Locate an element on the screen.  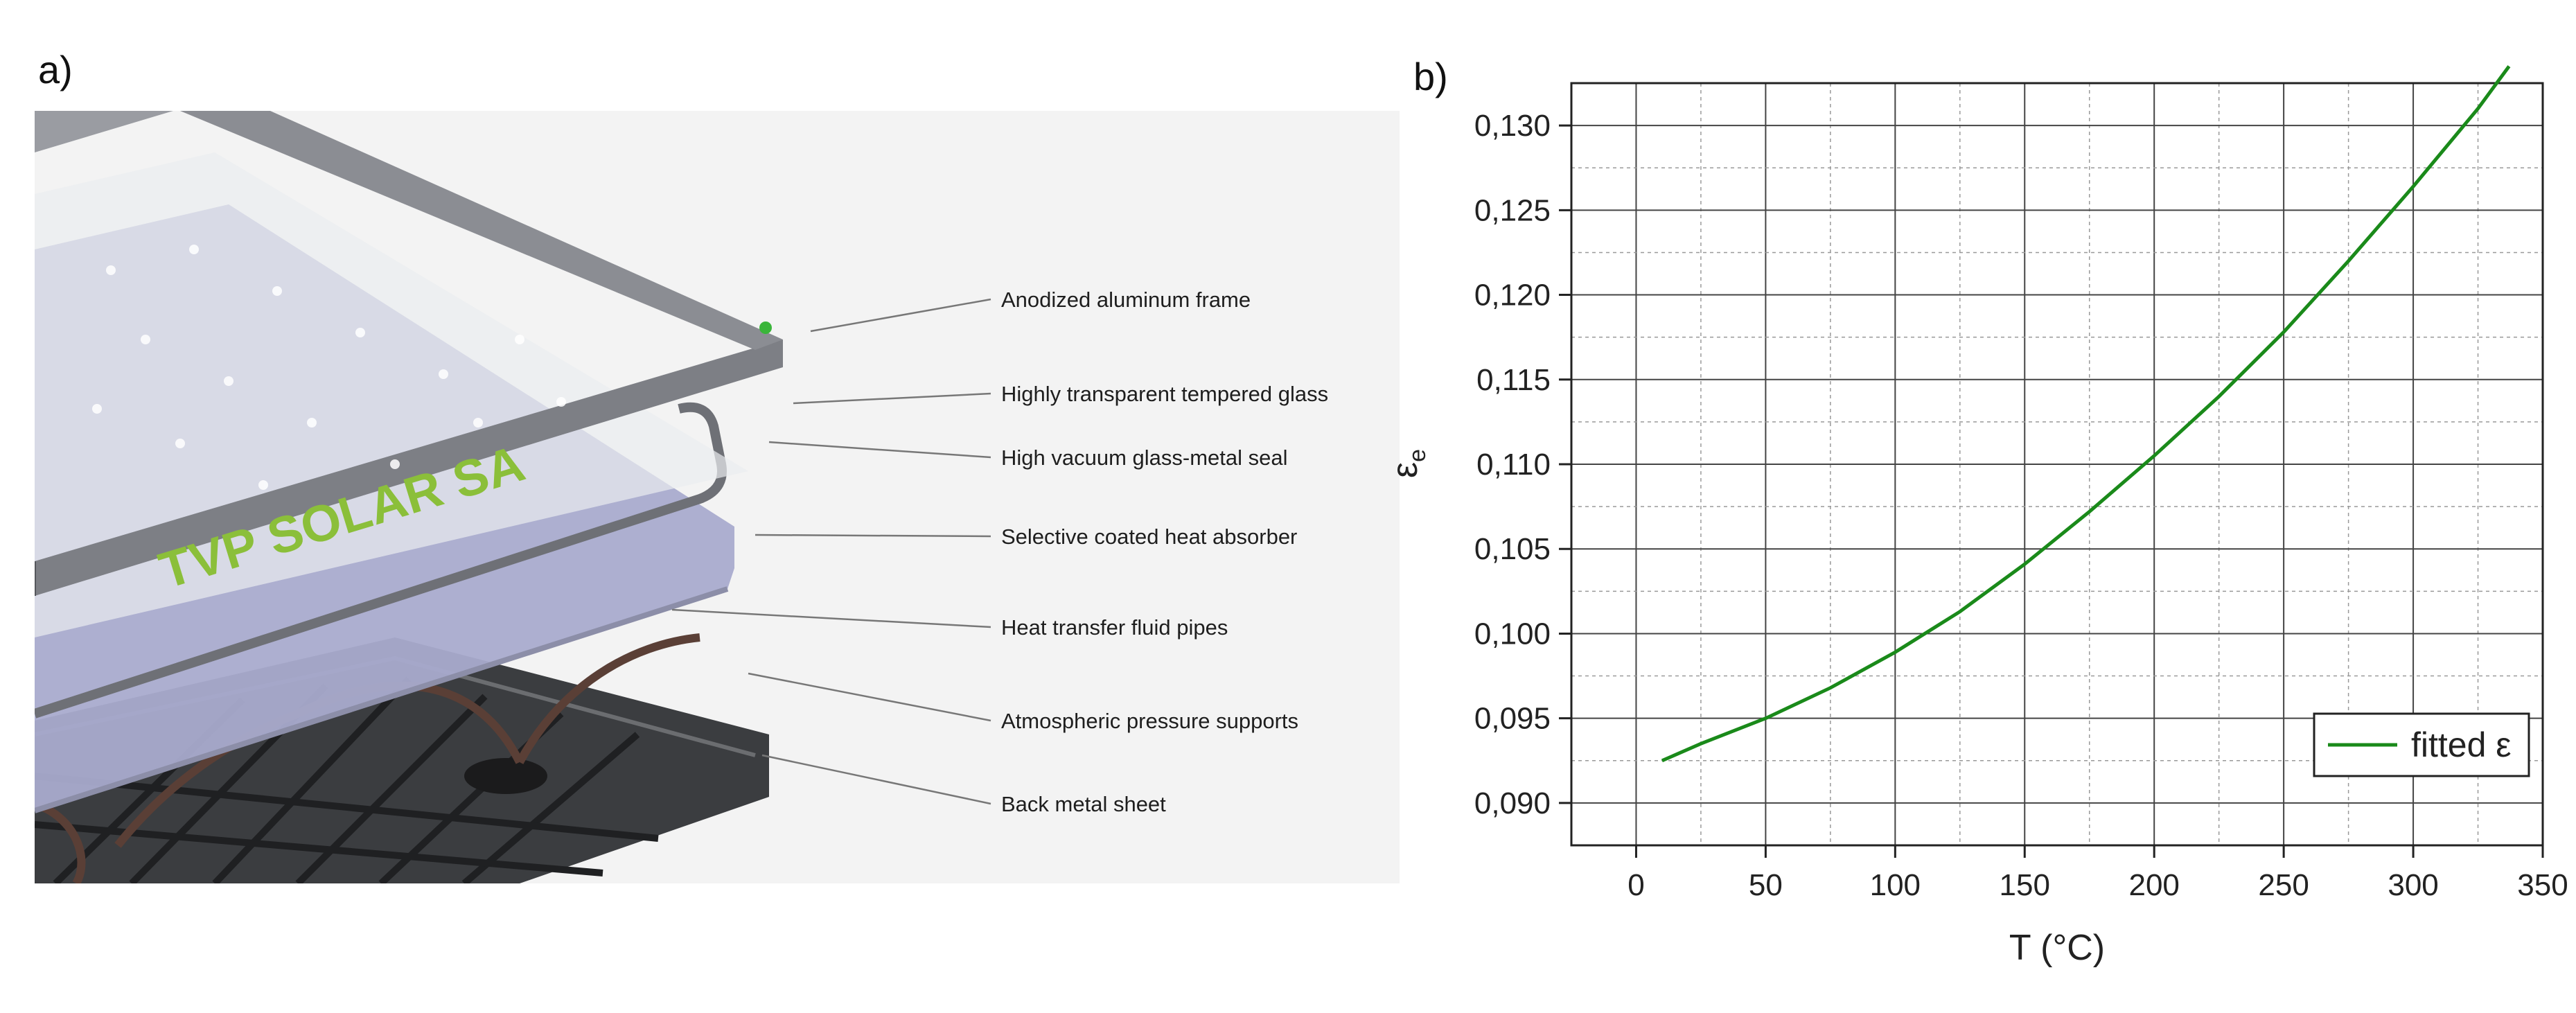
legend-box is located at coordinates (2421, 744).